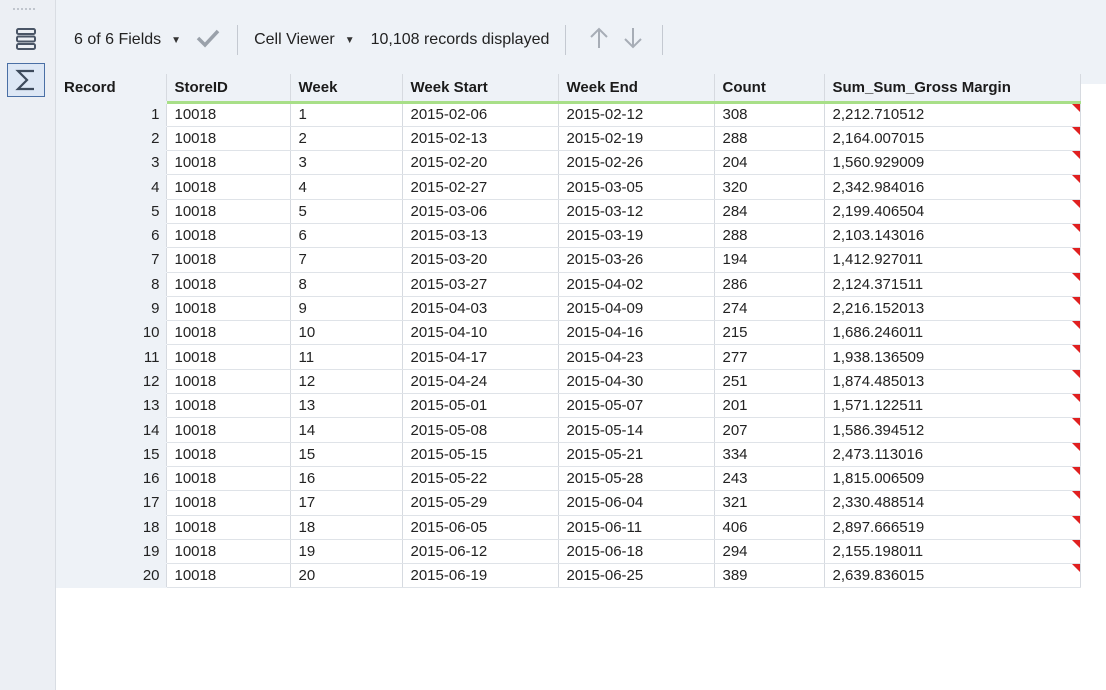 The image size is (1106, 690). What do you see at coordinates (636, 260) in the screenshot?
I see `cell-week-end: 2015-03-26` at bounding box center [636, 260].